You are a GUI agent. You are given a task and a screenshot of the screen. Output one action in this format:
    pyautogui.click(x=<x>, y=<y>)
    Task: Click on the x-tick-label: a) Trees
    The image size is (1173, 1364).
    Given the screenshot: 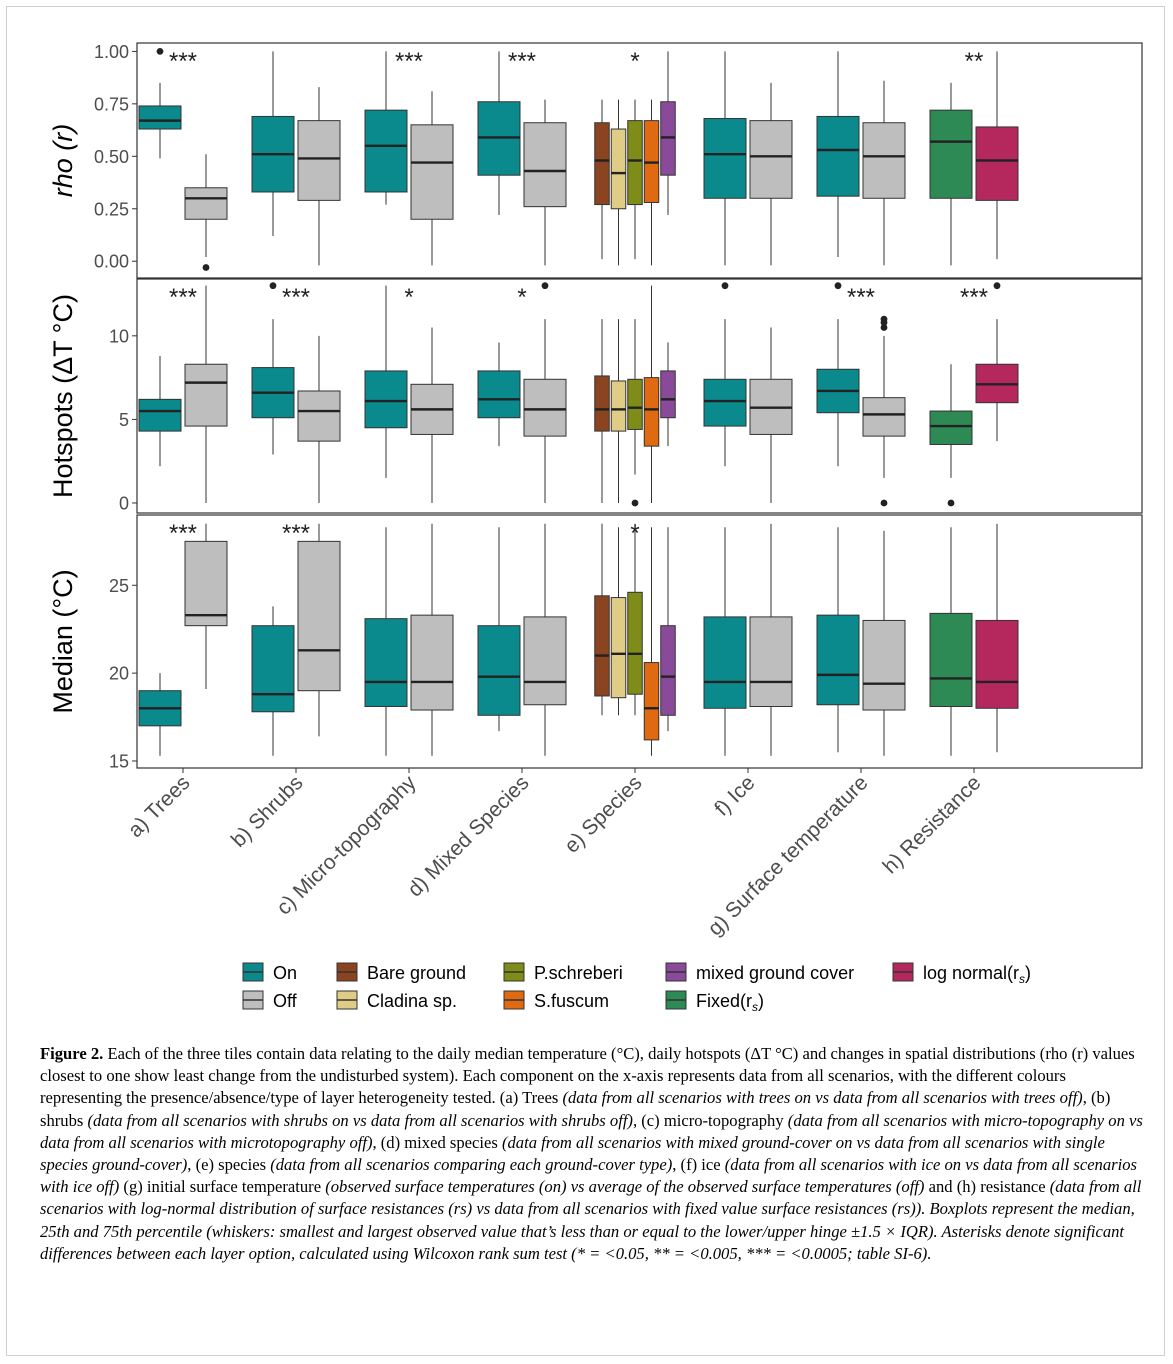 What is the action you would take?
    pyautogui.click(x=159, y=806)
    